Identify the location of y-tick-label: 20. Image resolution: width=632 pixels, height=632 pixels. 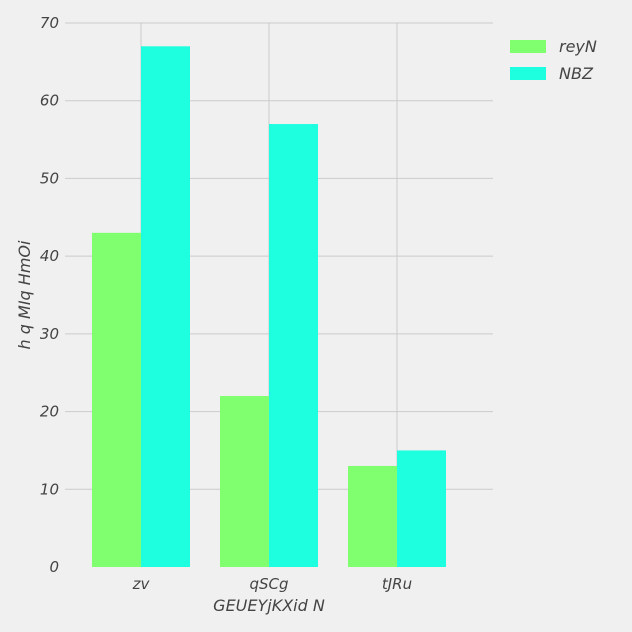
(49, 412).